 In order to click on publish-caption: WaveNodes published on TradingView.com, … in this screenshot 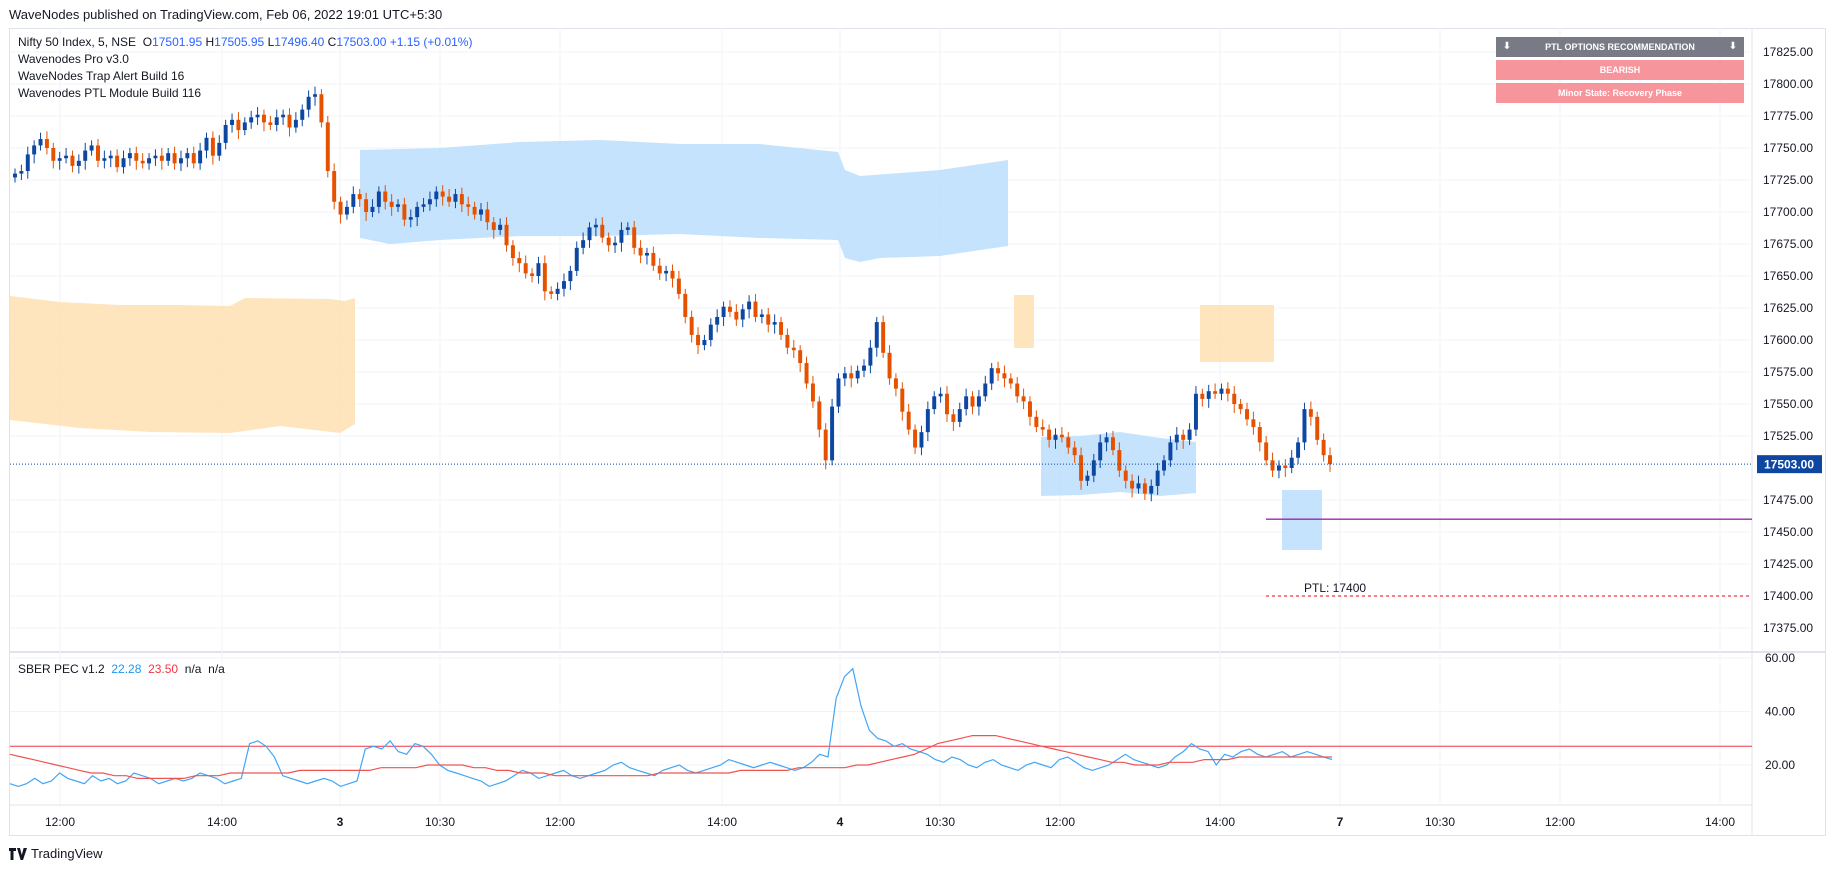, I will do `click(226, 14)`.